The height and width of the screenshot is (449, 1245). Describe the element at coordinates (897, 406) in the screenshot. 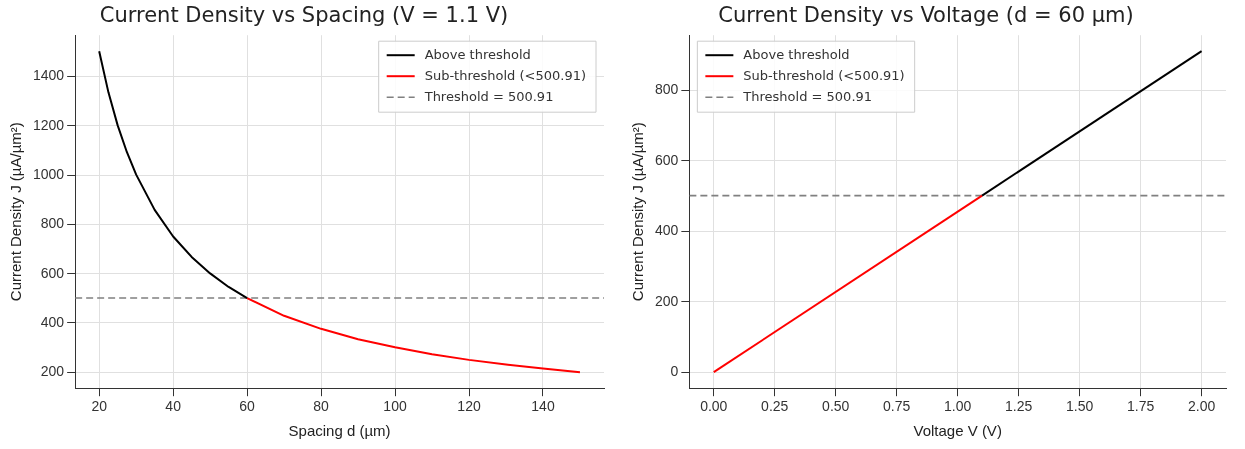

I see `x-tick-label: 0.75` at that location.